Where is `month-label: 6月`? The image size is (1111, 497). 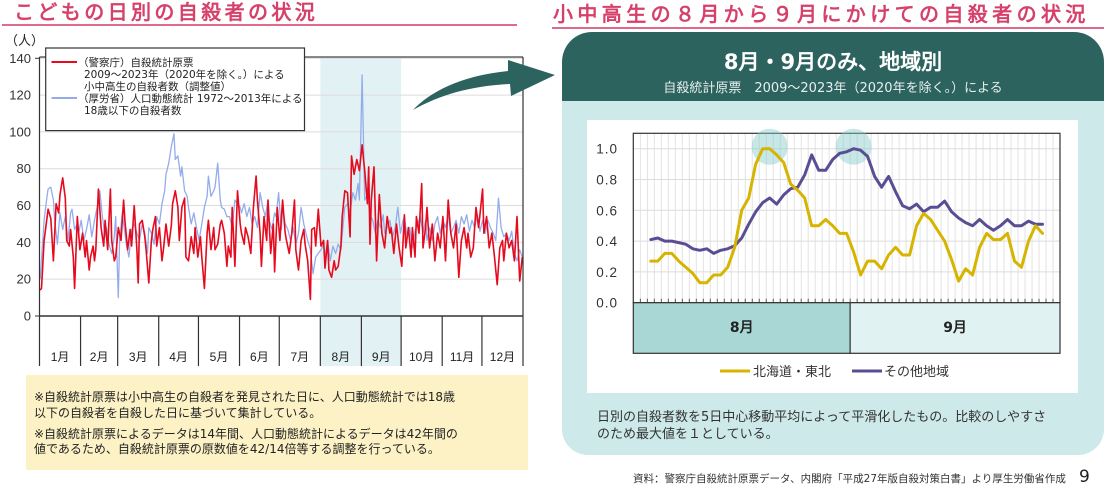 month-label: 6月 is located at coordinates (259, 357).